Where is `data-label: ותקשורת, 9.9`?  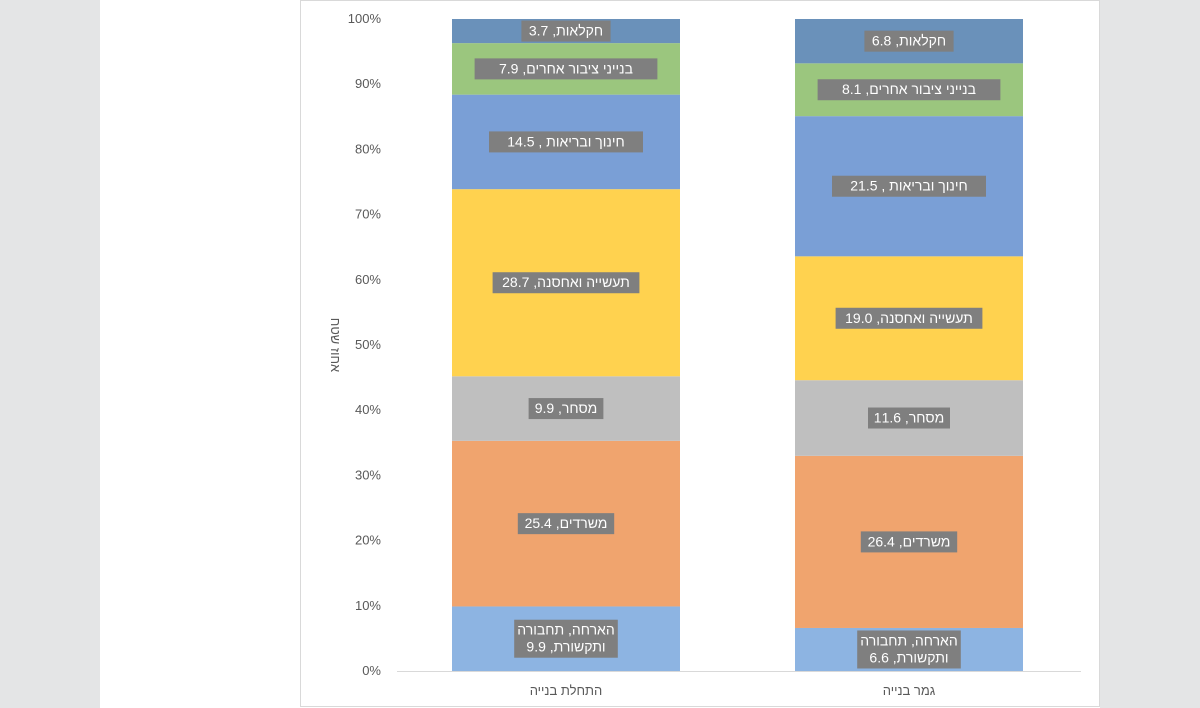
data-label: ותקשורת, 9.9 is located at coordinates (565, 647).